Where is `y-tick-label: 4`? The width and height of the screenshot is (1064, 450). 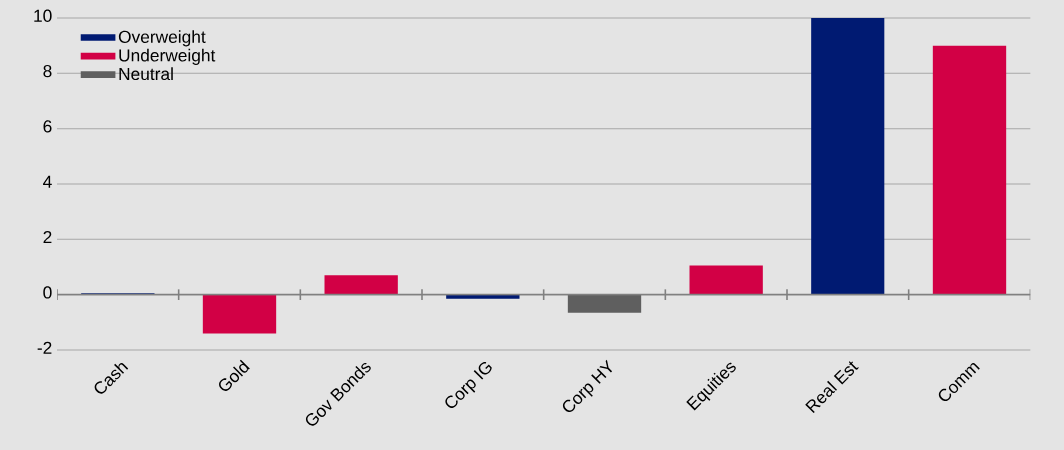 y-tick-label: 4 is located at coordinates (47, 181).